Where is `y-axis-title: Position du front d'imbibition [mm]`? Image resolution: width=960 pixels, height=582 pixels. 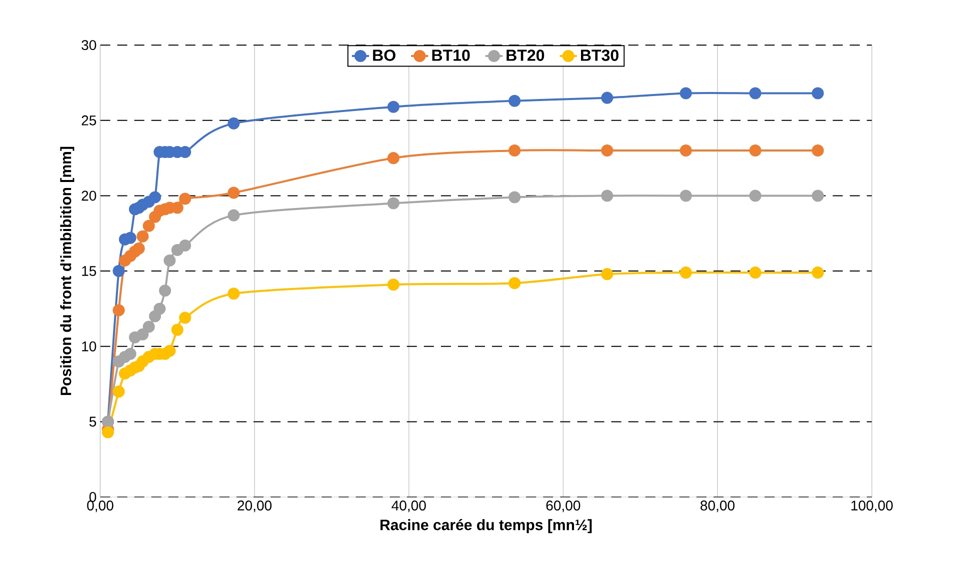
y-axis-title: Position du front d'imbibition [mm] is located at coordinates (67, 270).